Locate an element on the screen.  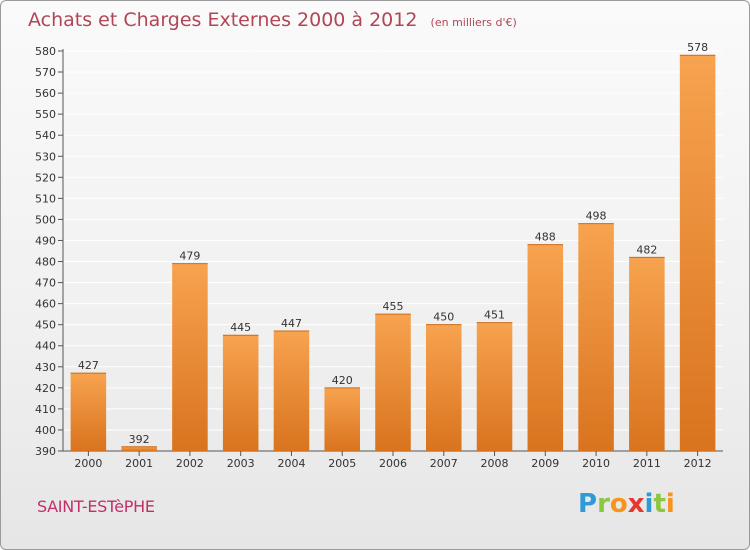
data-label: 427 is located at coordinates (88, 365).